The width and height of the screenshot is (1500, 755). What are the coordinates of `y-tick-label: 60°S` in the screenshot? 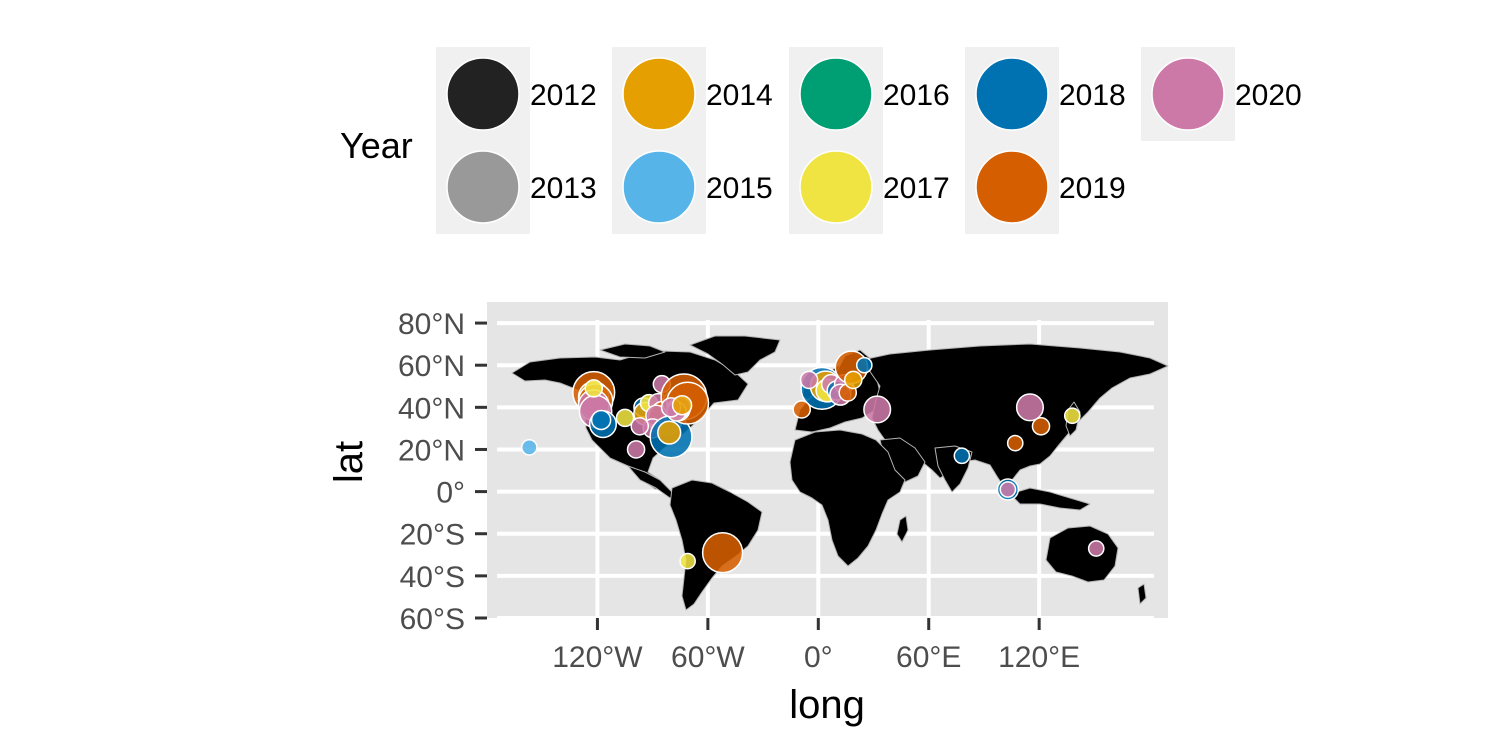 It's located at (432, 619).